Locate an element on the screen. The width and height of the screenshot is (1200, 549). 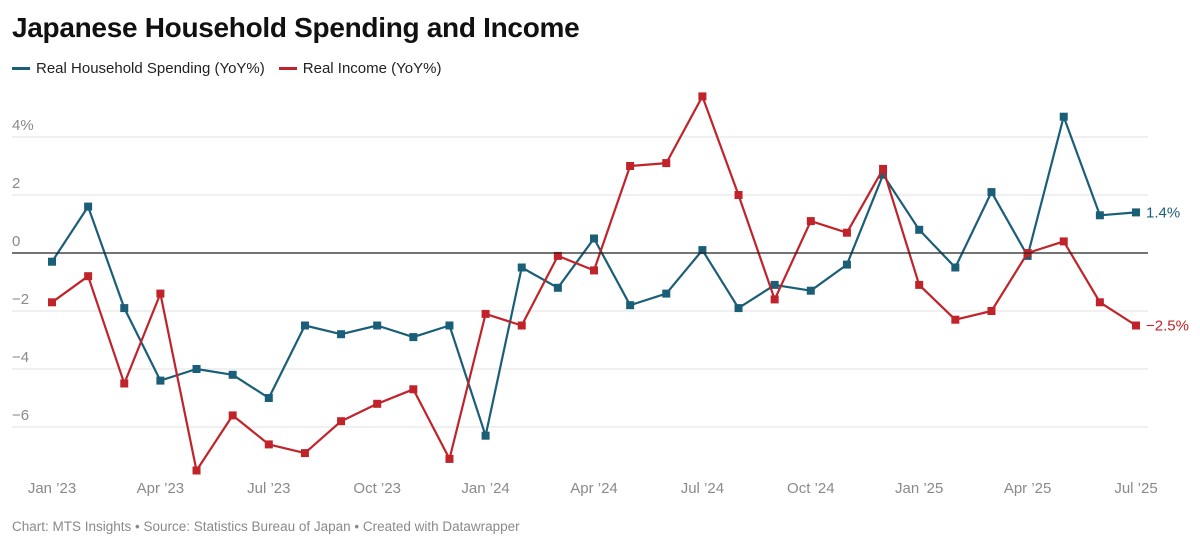
x-tick-label: Jul ’23 is located at coordinates (268, 488).